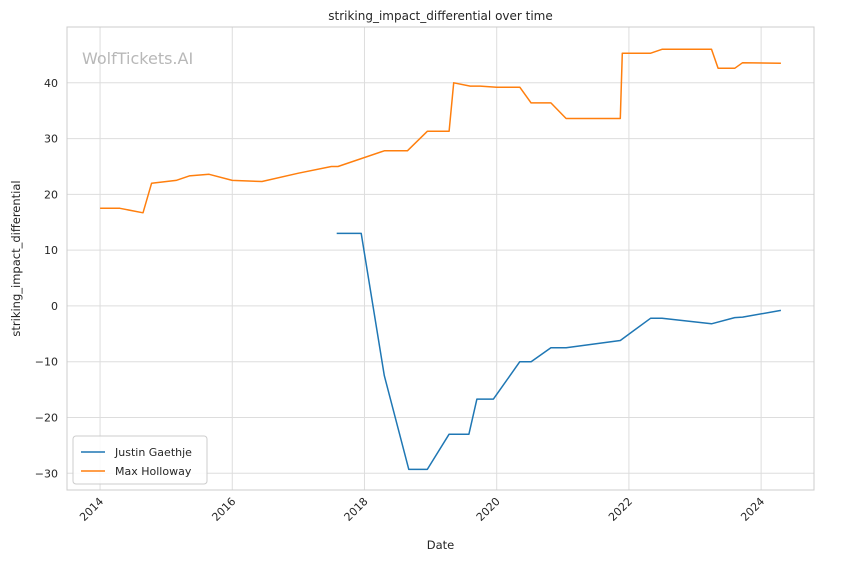 Image resolution: width=850 pixels, height=561 pixels. Describe the element at coordinates (223, 509) in the screenshot. I see `x-tick-label: 2016` at that location.